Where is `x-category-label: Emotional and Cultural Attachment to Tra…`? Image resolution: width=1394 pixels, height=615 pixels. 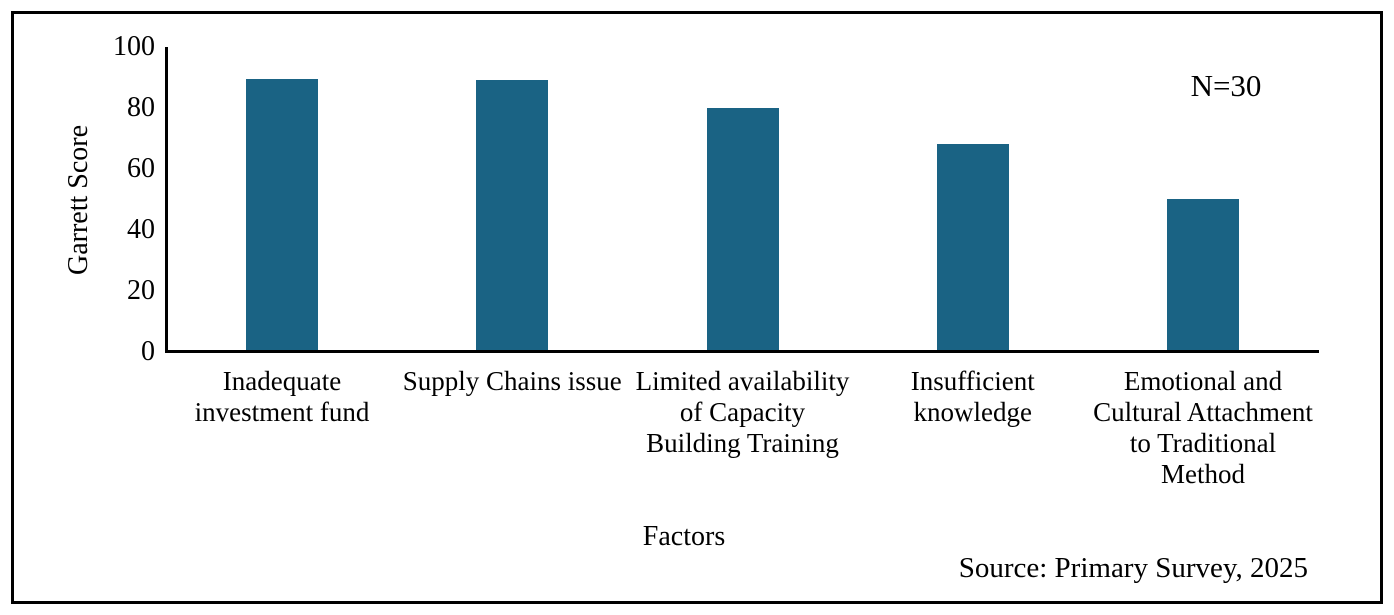
x-category-label: Emotional and Cultural Attachment to Tra… is located at coordinates (1203, 427).